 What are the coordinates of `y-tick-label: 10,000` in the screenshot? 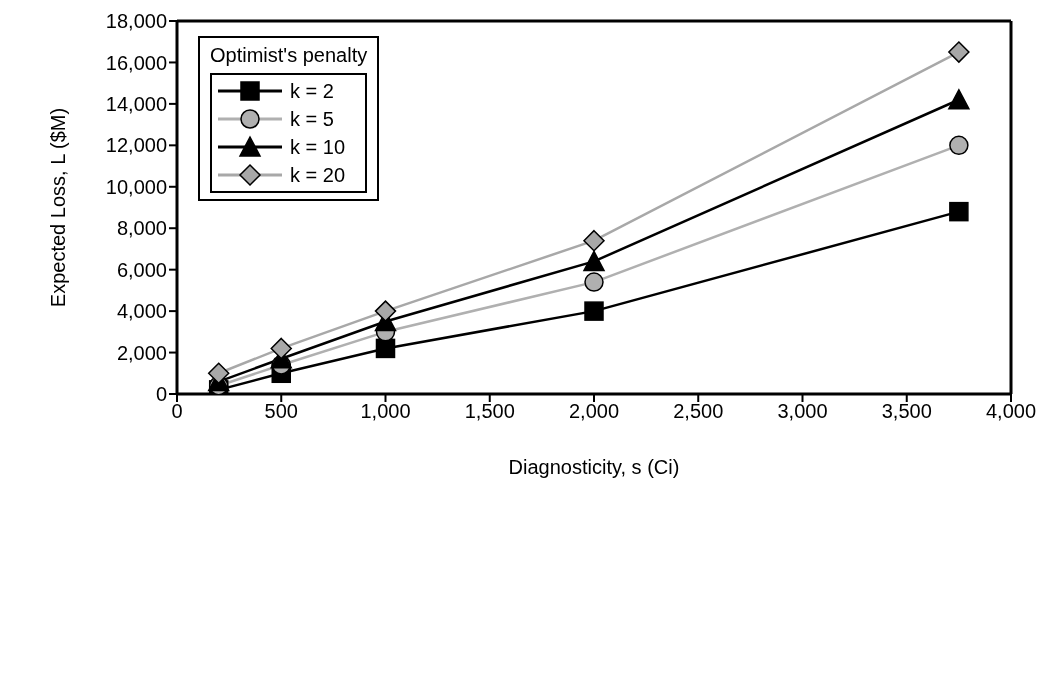 It's located at (136, 186).